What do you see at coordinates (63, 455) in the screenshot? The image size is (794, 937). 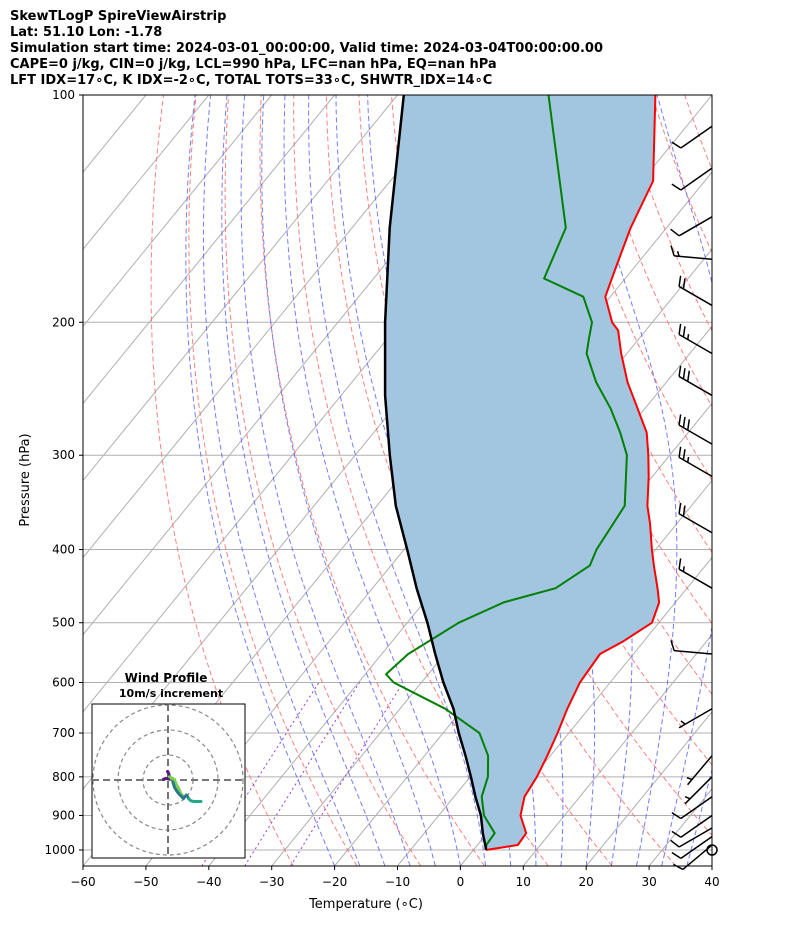 I see `y-tick-label: 300` at bounding box center [63, 455].